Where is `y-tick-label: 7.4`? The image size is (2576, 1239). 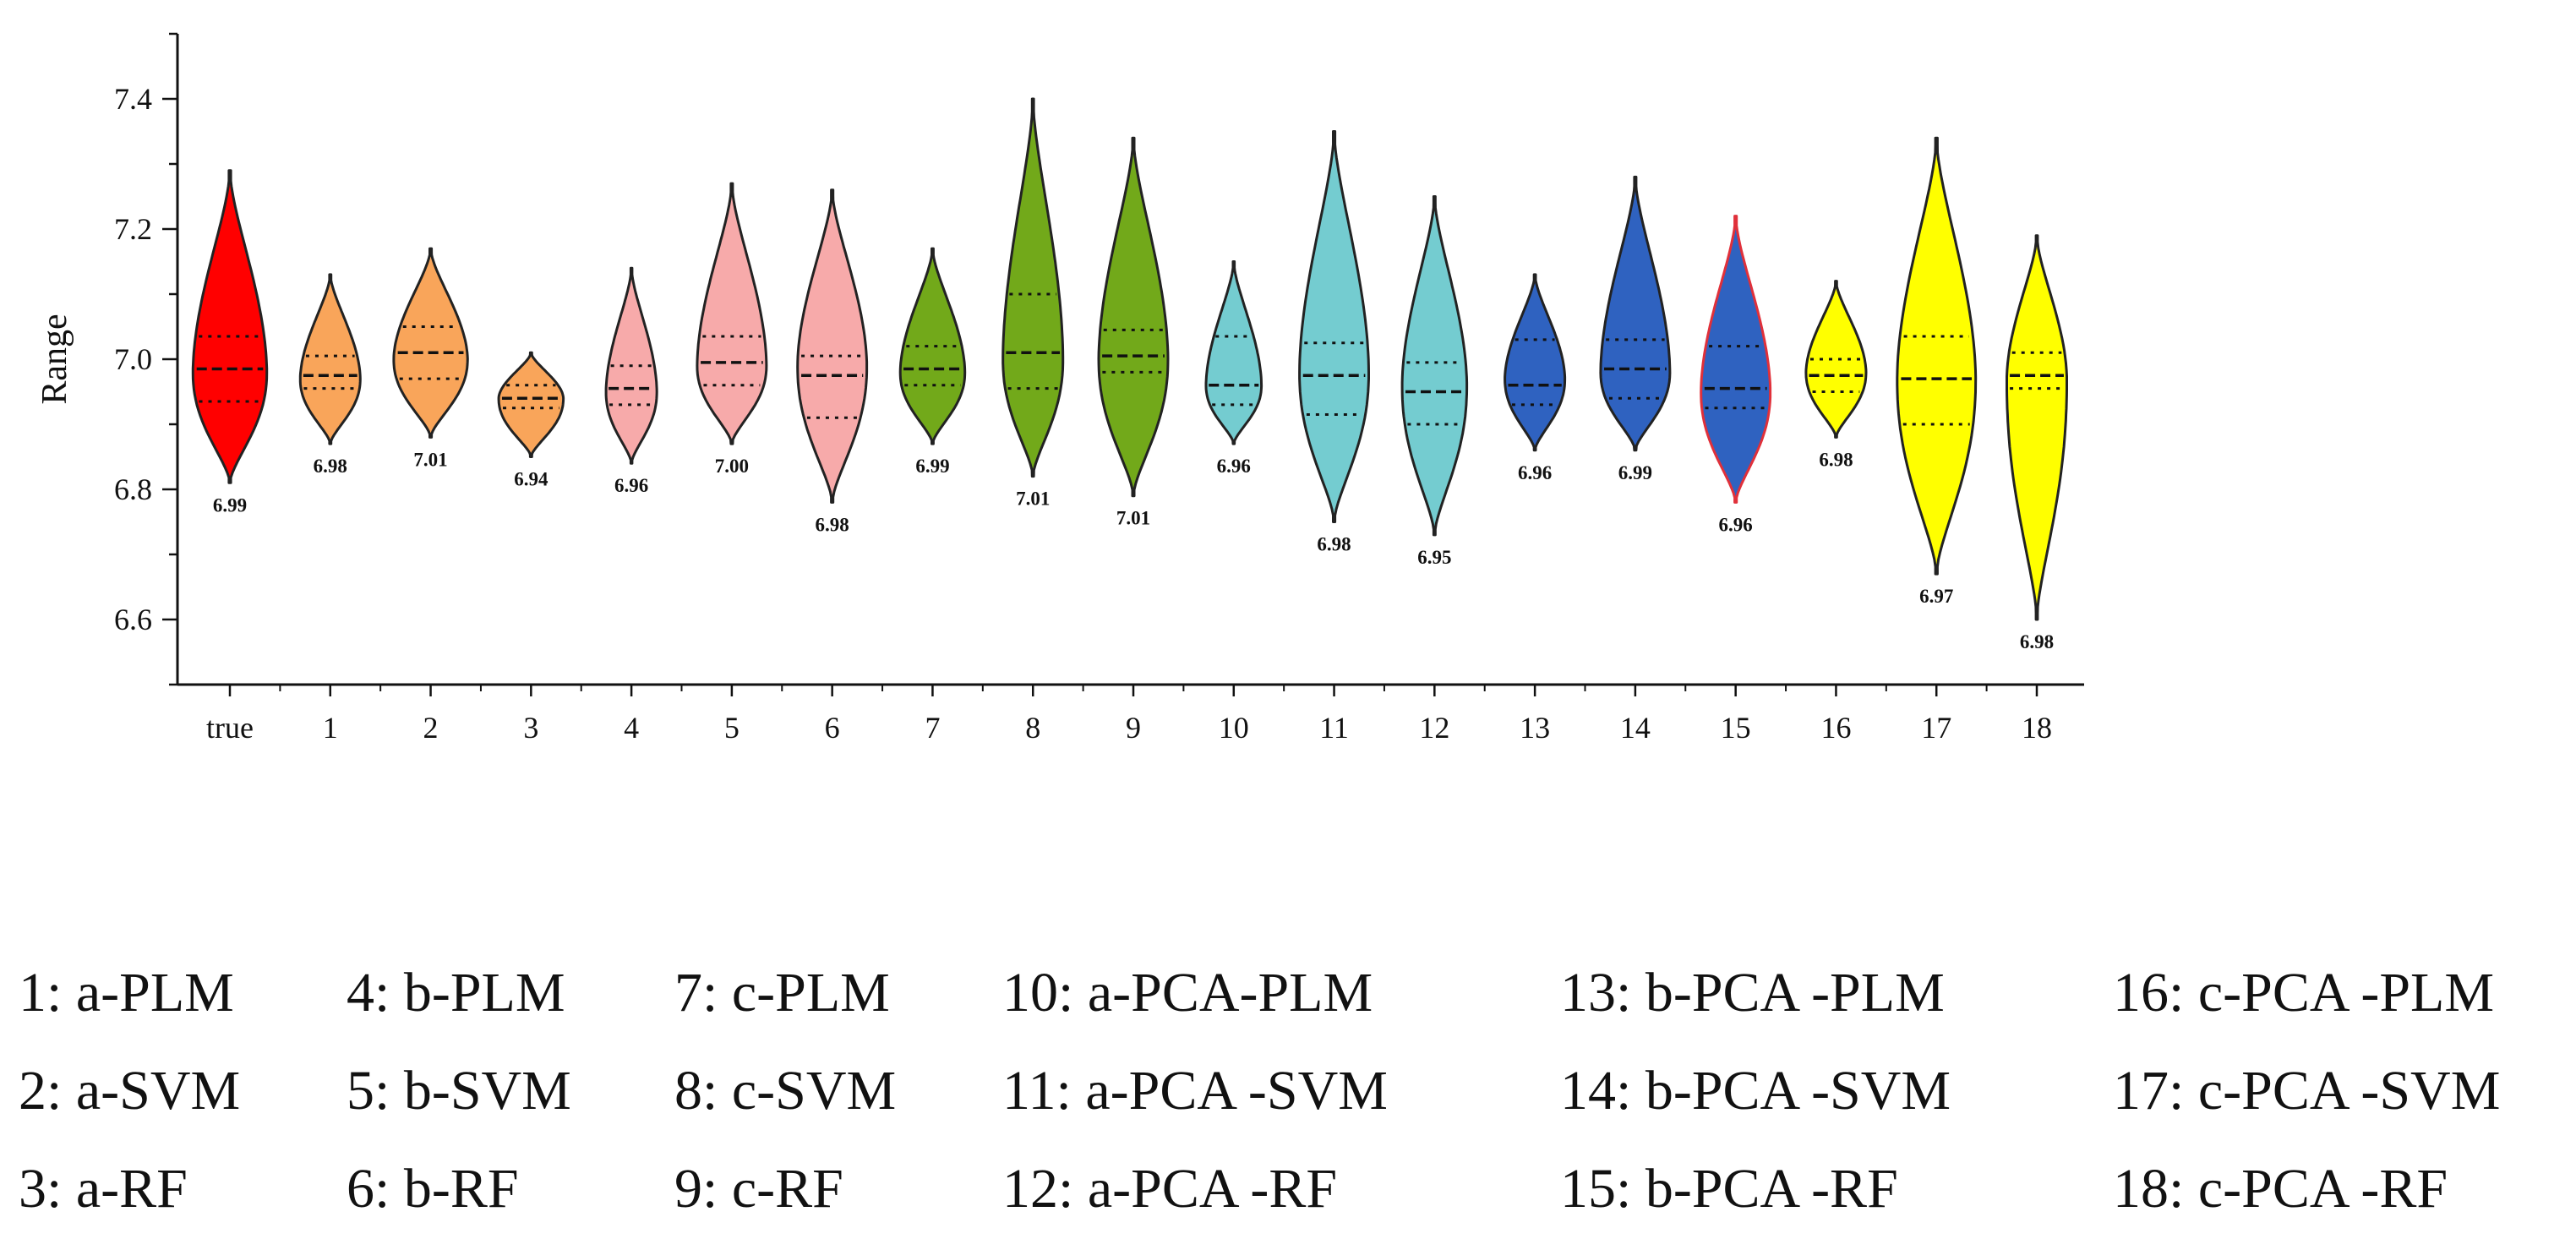 y-tick-label: 7.4 is located at coordinates (133, 99).